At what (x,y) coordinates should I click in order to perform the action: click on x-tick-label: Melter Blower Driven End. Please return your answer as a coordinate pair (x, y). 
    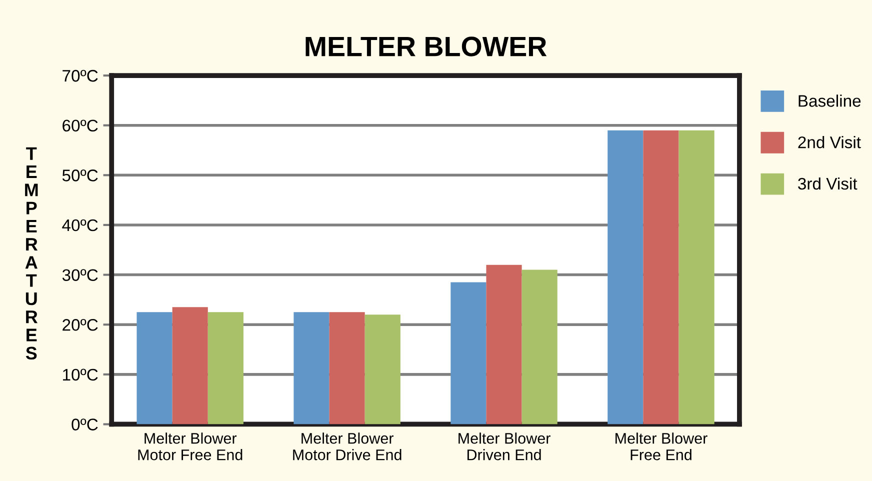
    Looking at the image, I should click on (504, 446).